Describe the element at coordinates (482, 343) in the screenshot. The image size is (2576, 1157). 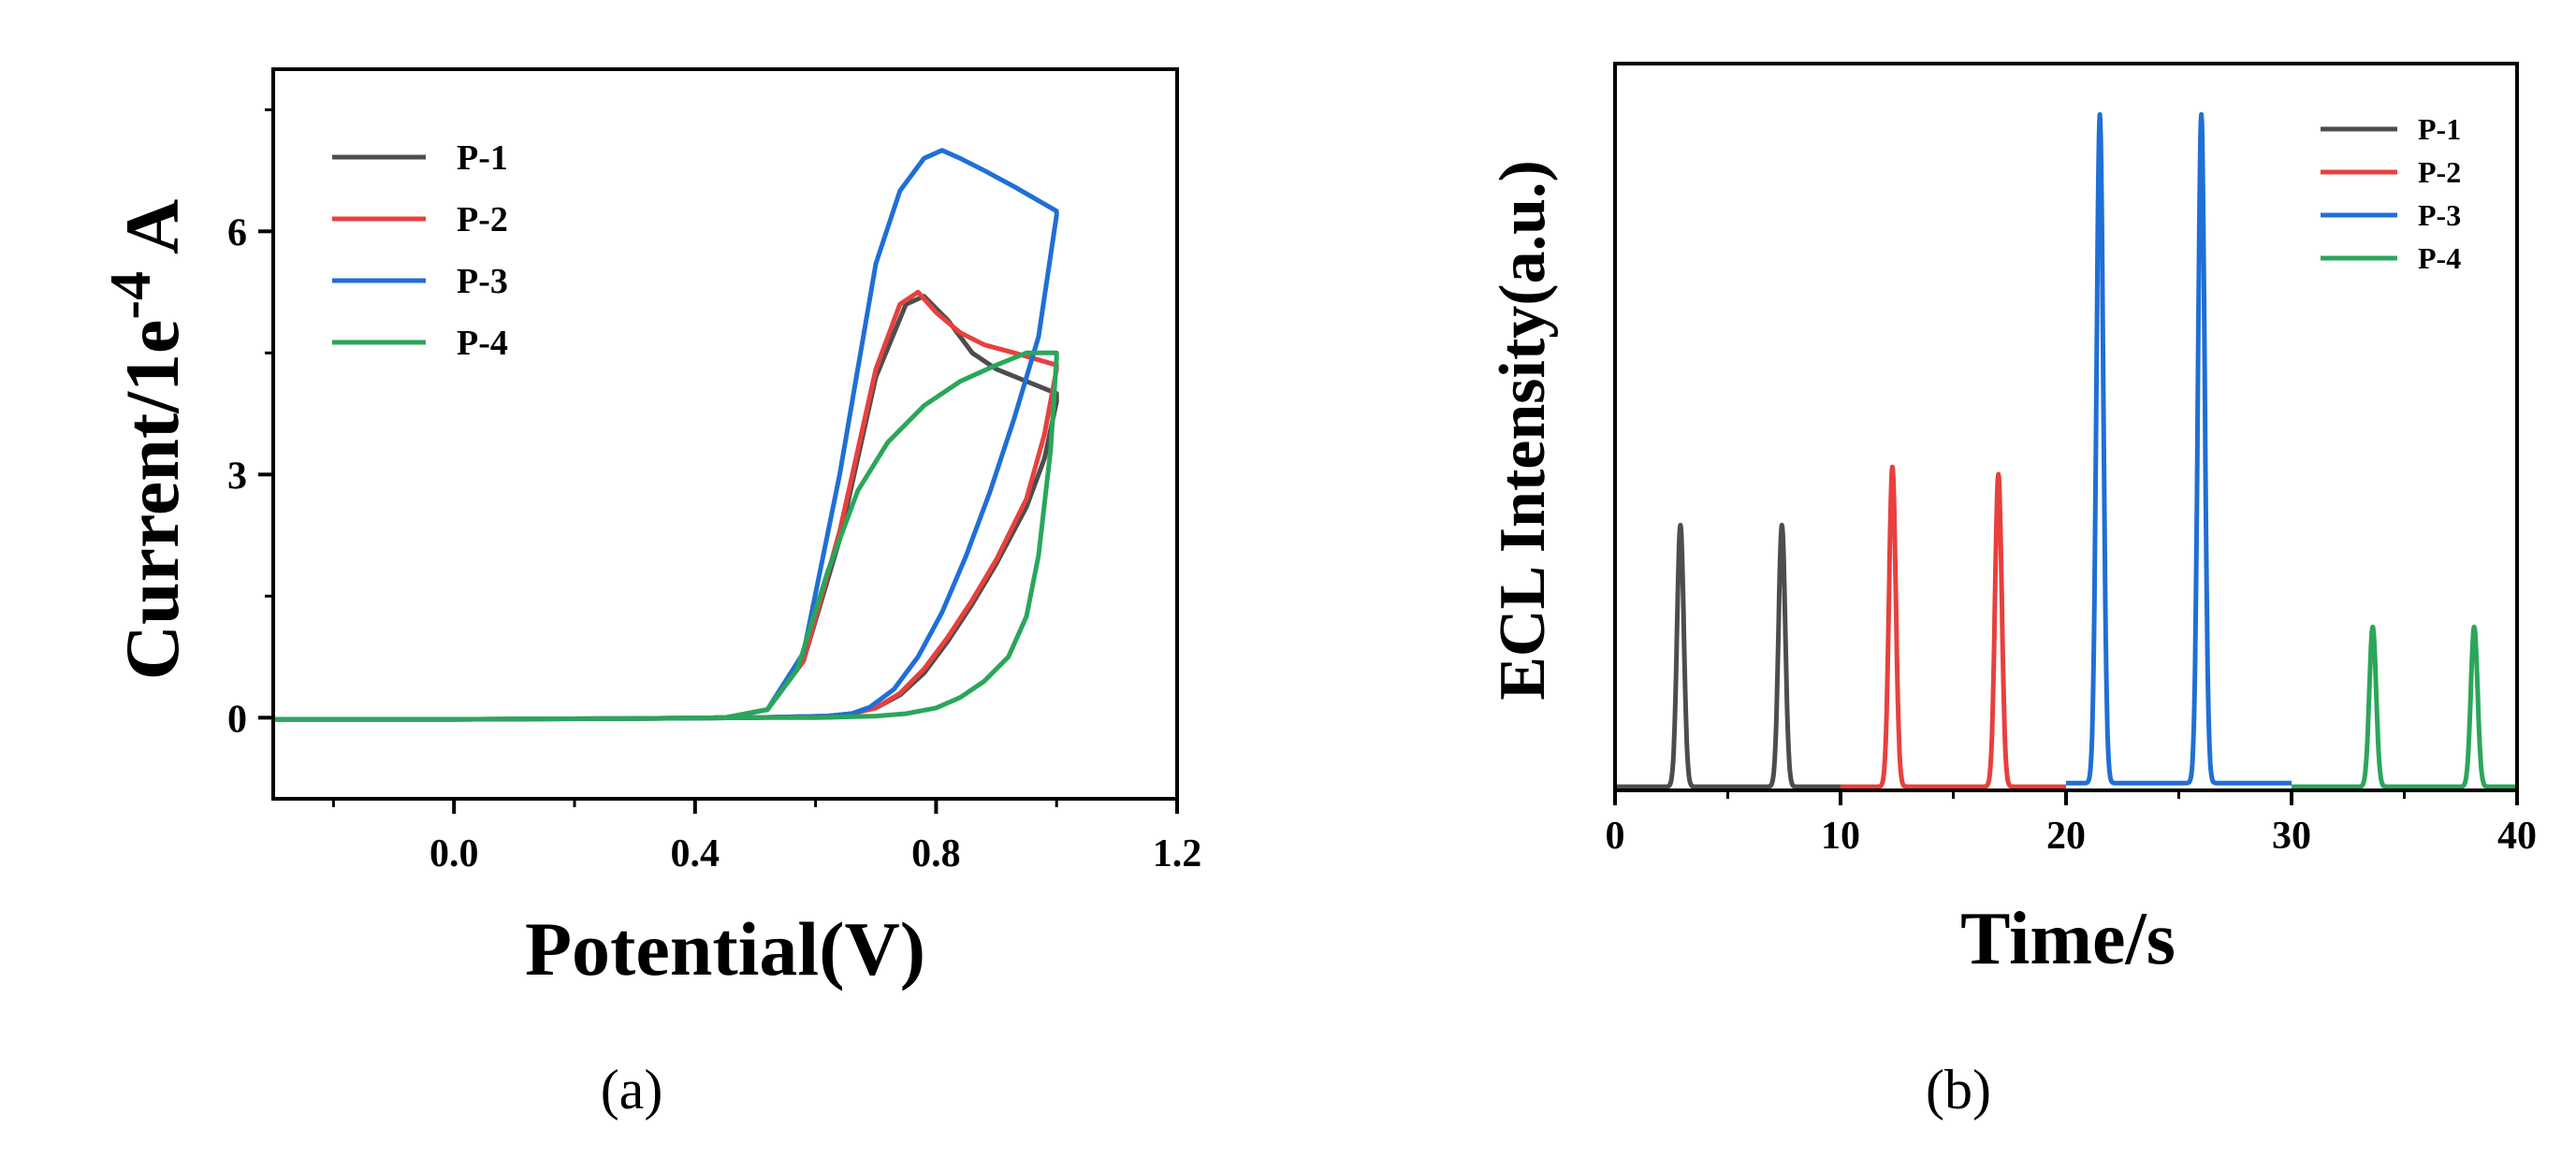
I see `panel-a-legend-label-p-4: P-4` at that location.